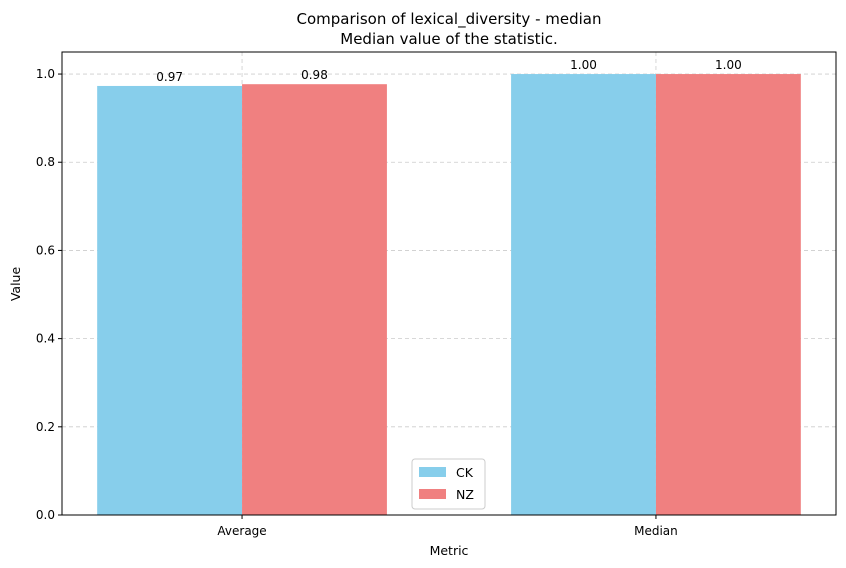 Image resolution: width=846 pixels, height=568 pixels. What do you see at coordinates (15, 284) in the screenshot?
I see `y-axis-label: Value` at bounding box center [15, 284].